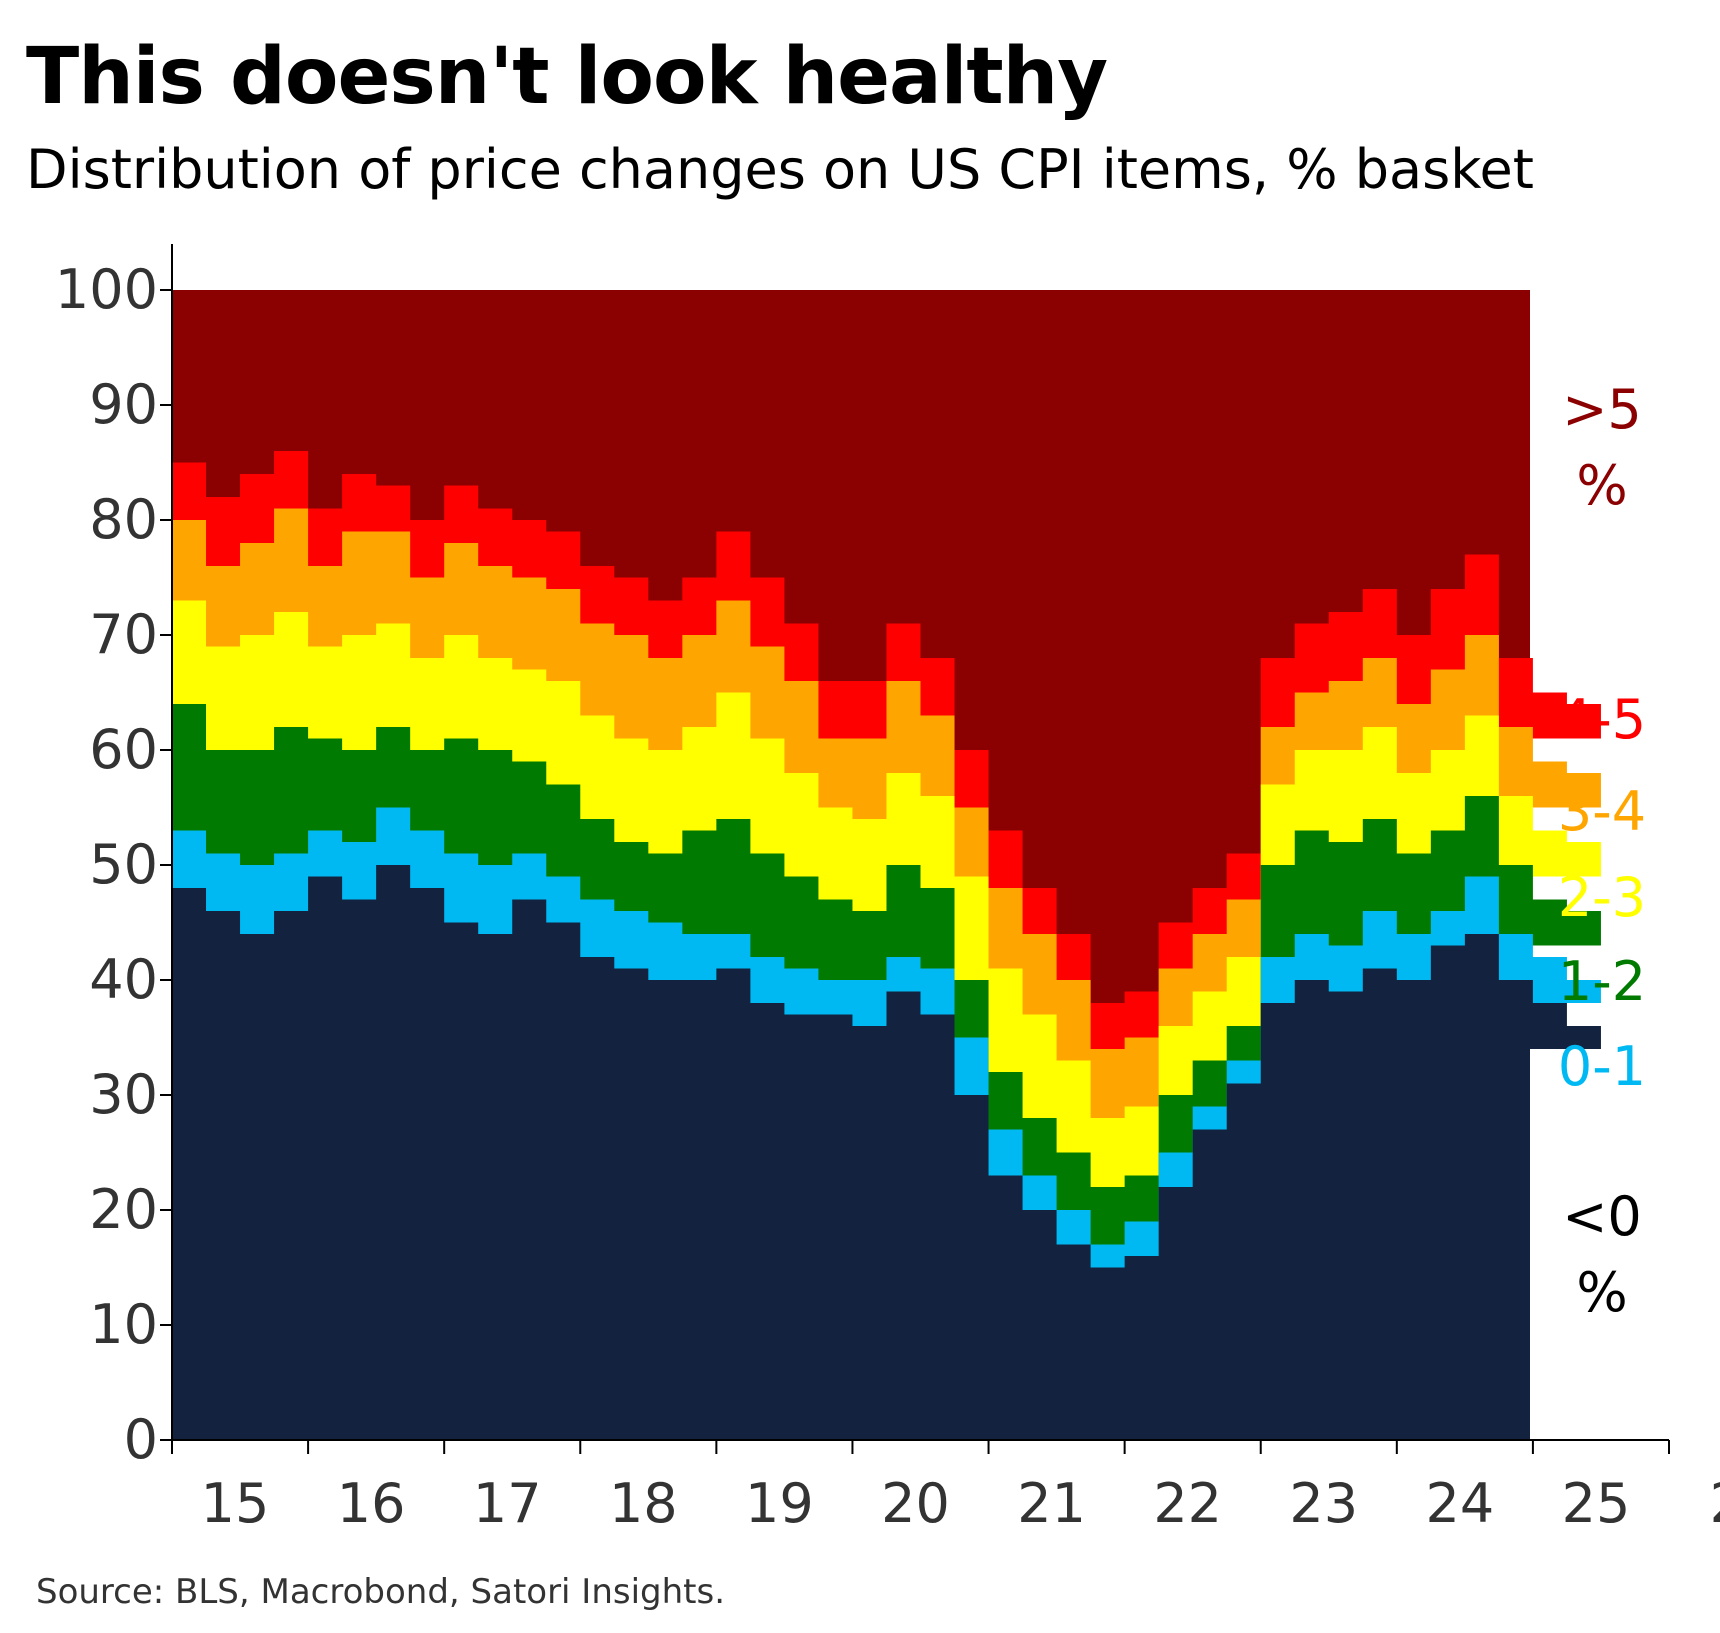 This screenshot has height=1633, width=1720. I want to click on y-tick-label: 100, so click(106, 289).